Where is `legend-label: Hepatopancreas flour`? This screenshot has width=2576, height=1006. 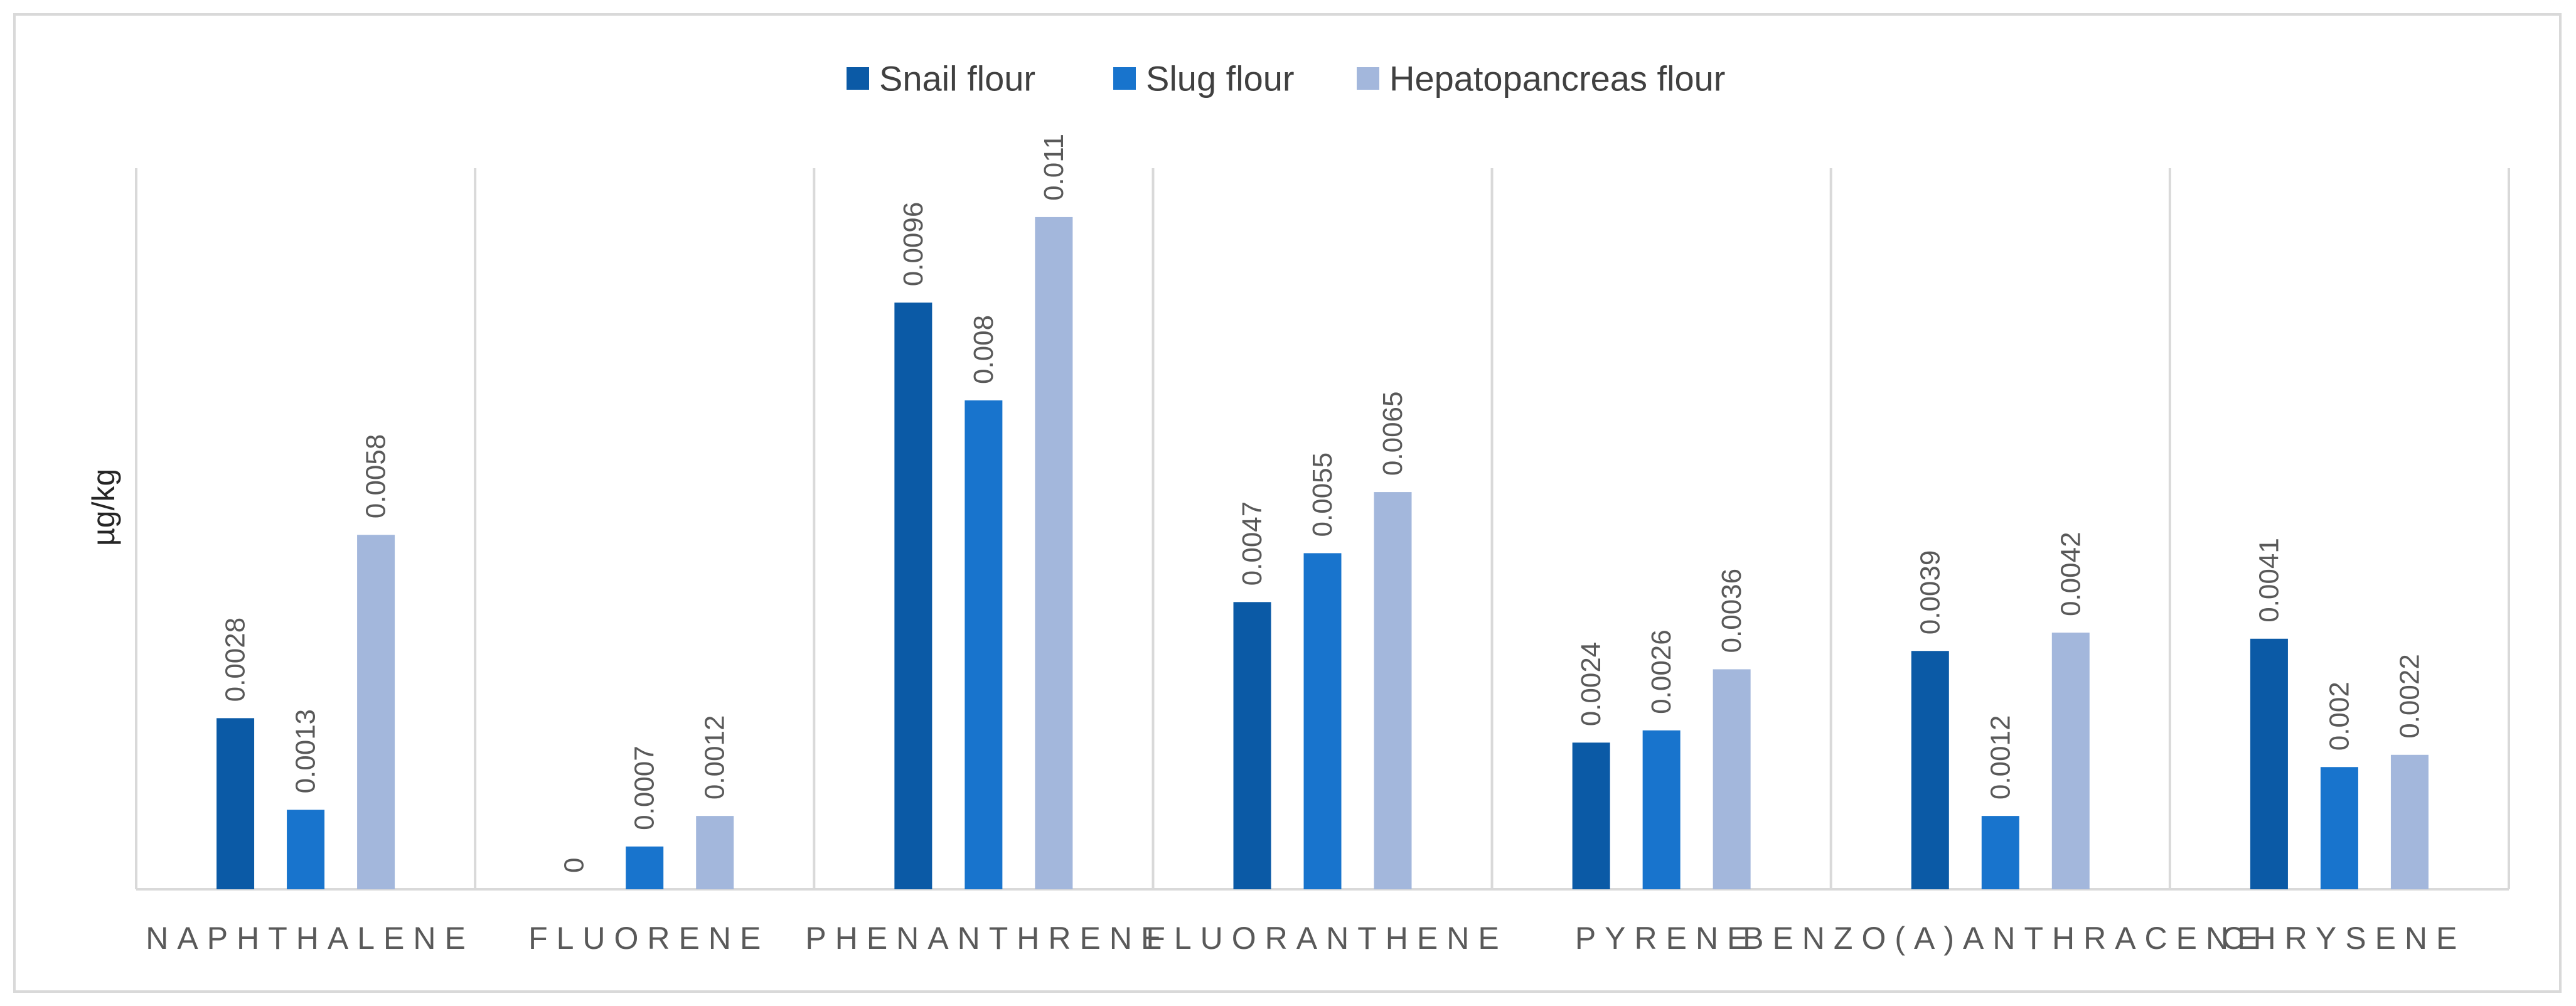
legend-label: Hepatopancreas flour is located at coordinates (1557, 79).